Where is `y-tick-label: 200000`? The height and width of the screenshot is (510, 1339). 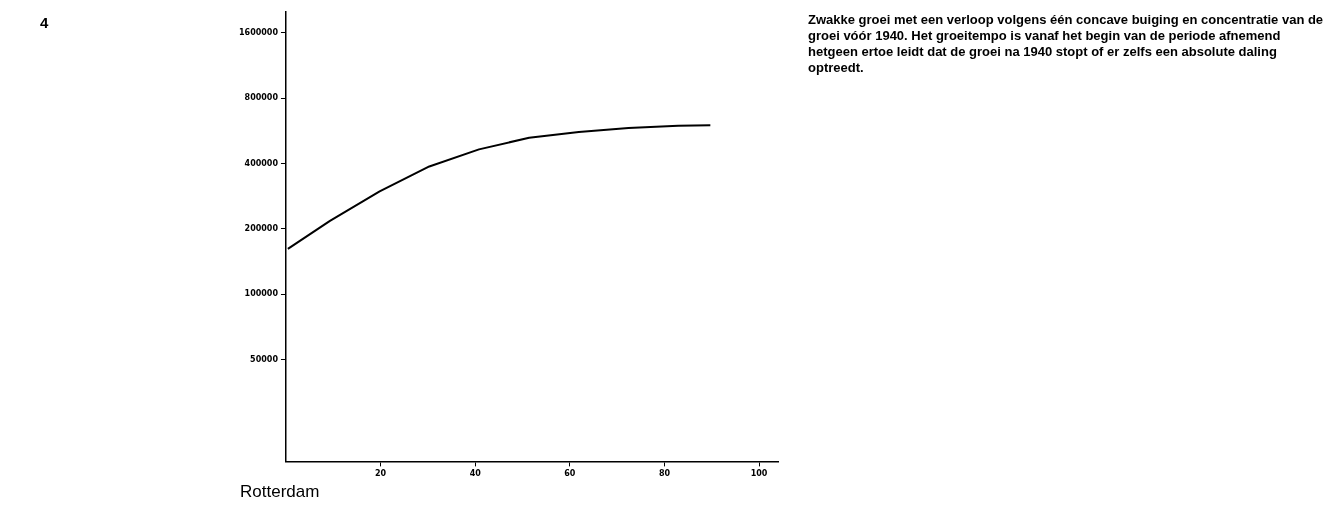 y-tick-label: 200000 is located at coordinates (261, 229).